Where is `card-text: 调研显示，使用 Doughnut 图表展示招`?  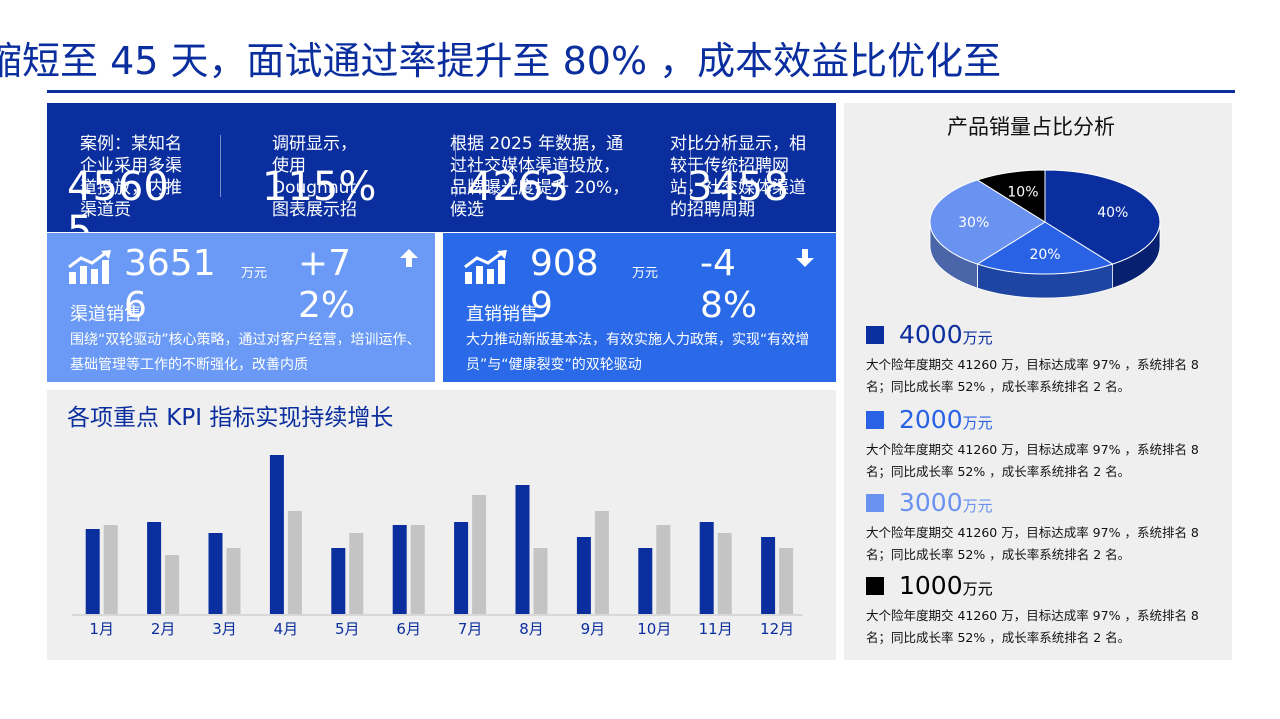 card-text: 调研显示，使用 Doughnut 图表展示招 is located at coordinates (314, 177).